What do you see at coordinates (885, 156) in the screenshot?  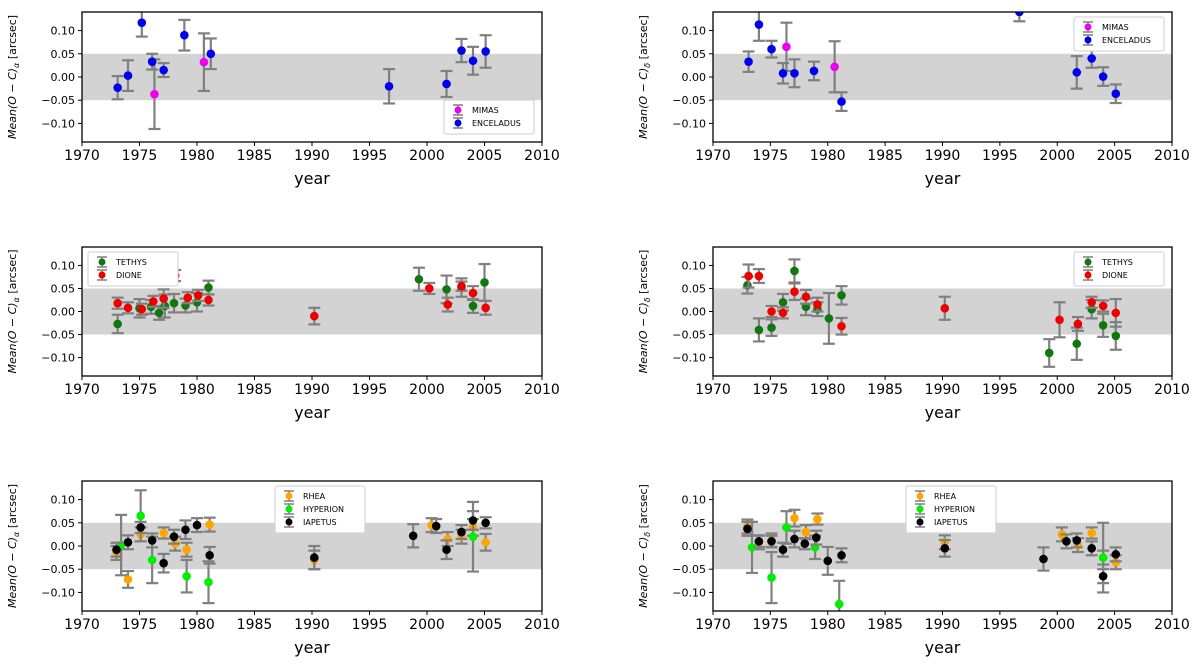 I see `x-tick-label: 1985` at bounding box center [885, 156].